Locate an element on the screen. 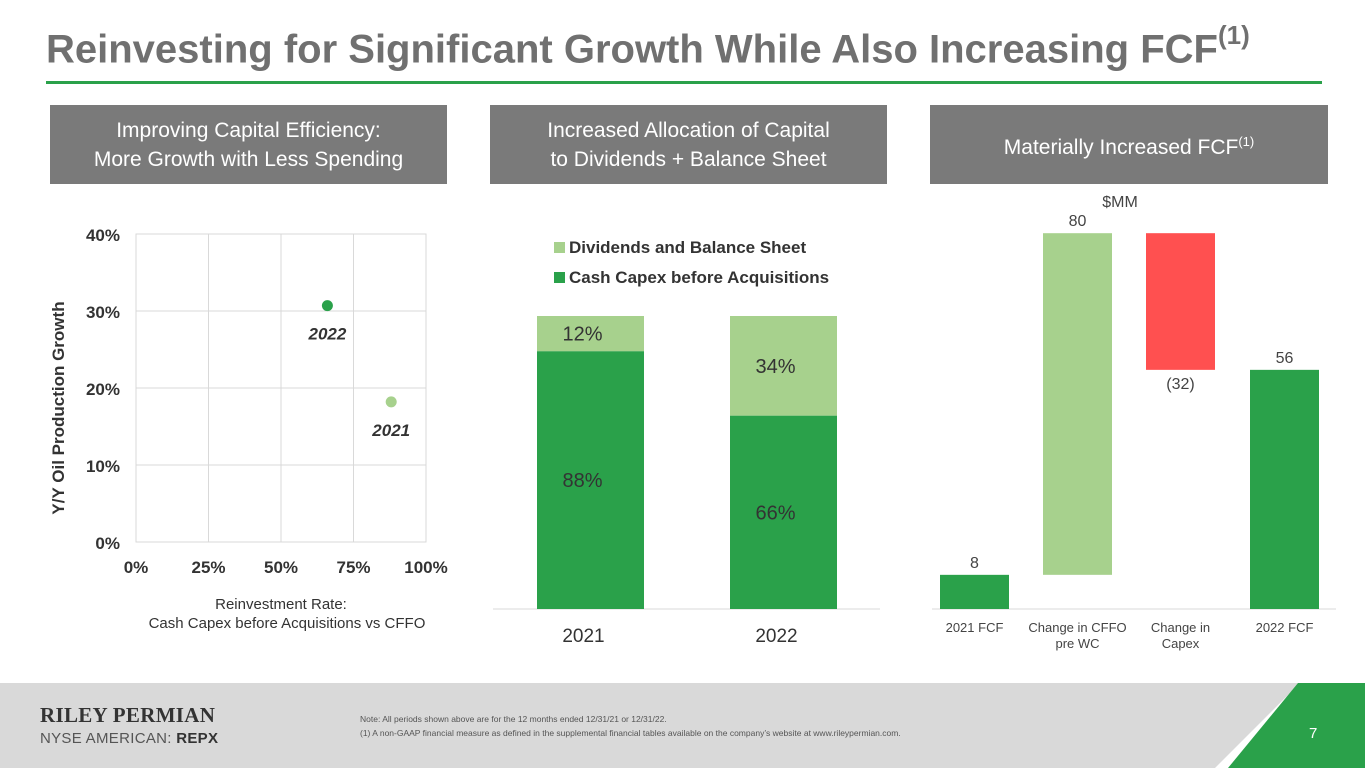  scatter-y-tick-label: 30% is located at coordinates (103, 312).